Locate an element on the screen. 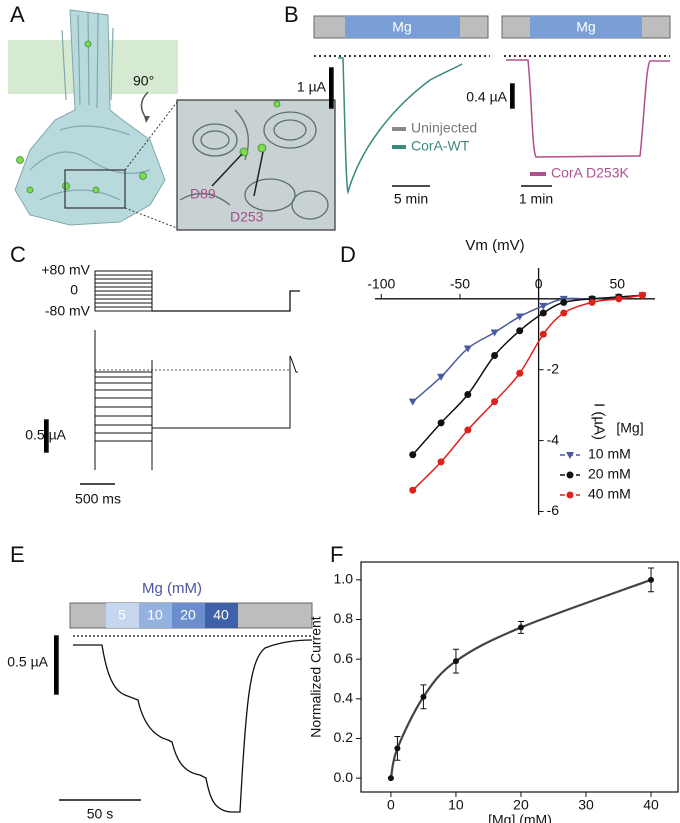 The image size is (680, 823). legend-label: CorA-WT is located at coordinates (440, 146).